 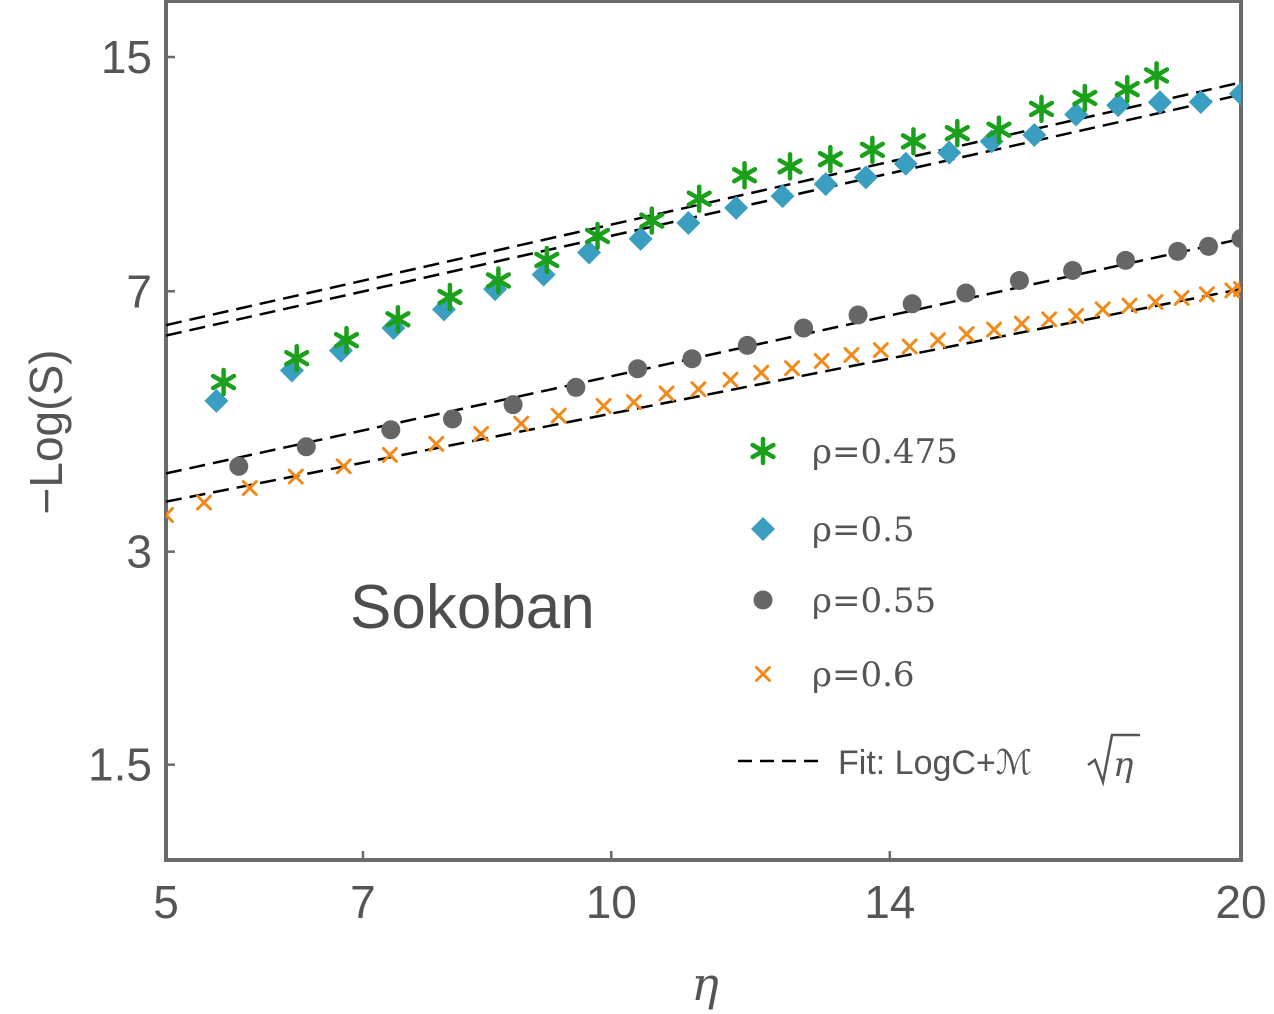 I want to click on x-axis-title: η, so click(x=705, y=984).